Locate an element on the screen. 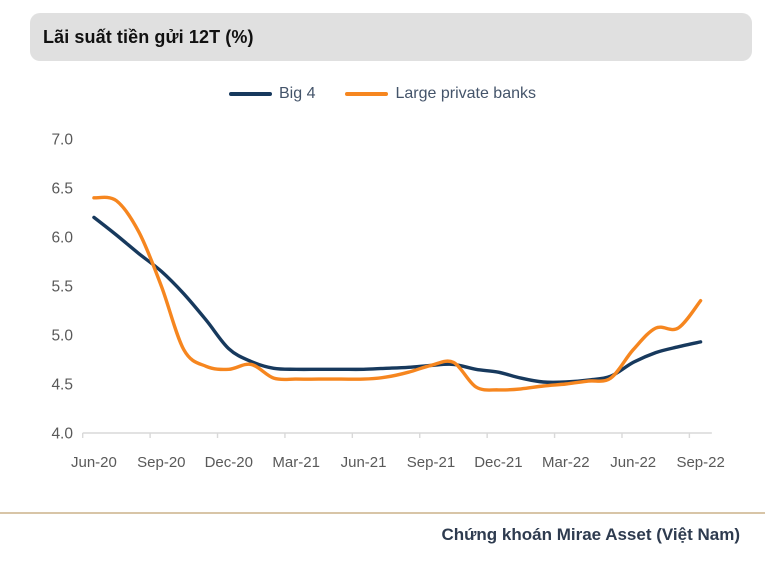 This screenshot has width=765, height=568. y-axis-tick-label: 5.0 is located at coordinates (62, 336).